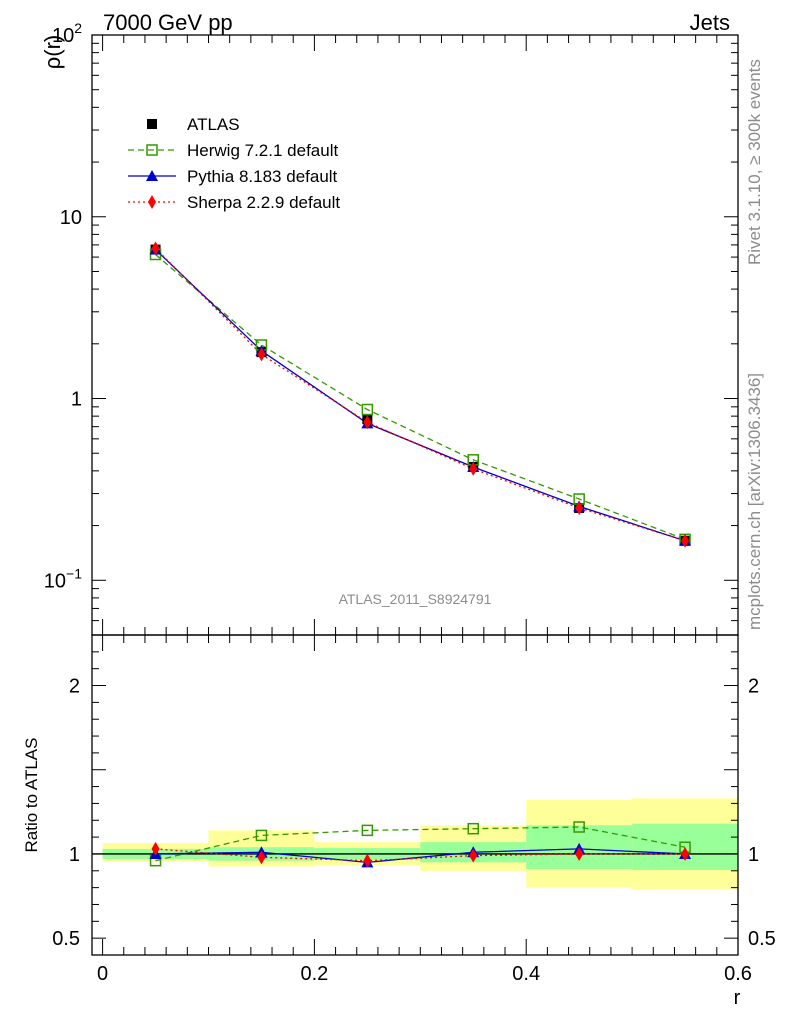  What do you see at coordinates (738, 974) in the screenshot?
I see `x-tick-label: 0.6` at bounding box center [738, 974].